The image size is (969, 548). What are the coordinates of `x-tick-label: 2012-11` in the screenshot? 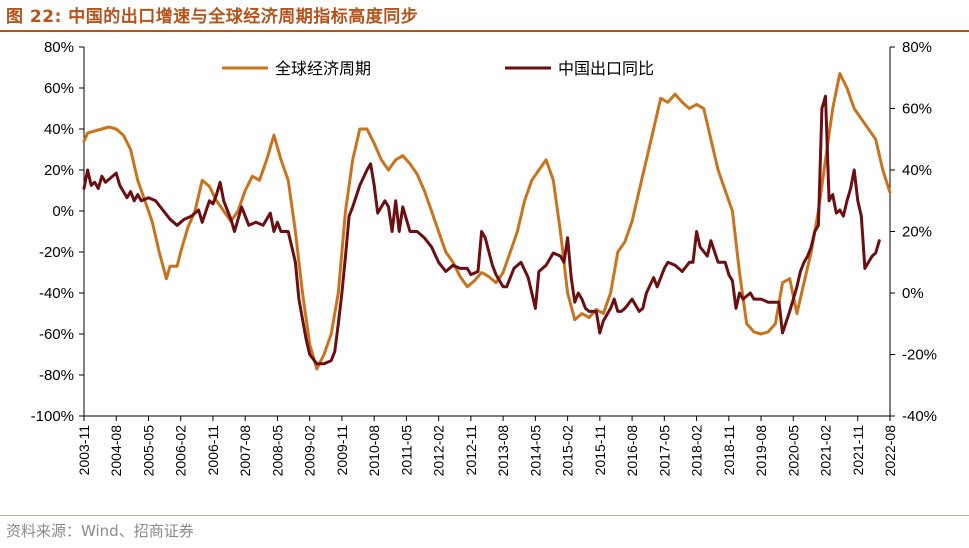 It's located at (471, 450).